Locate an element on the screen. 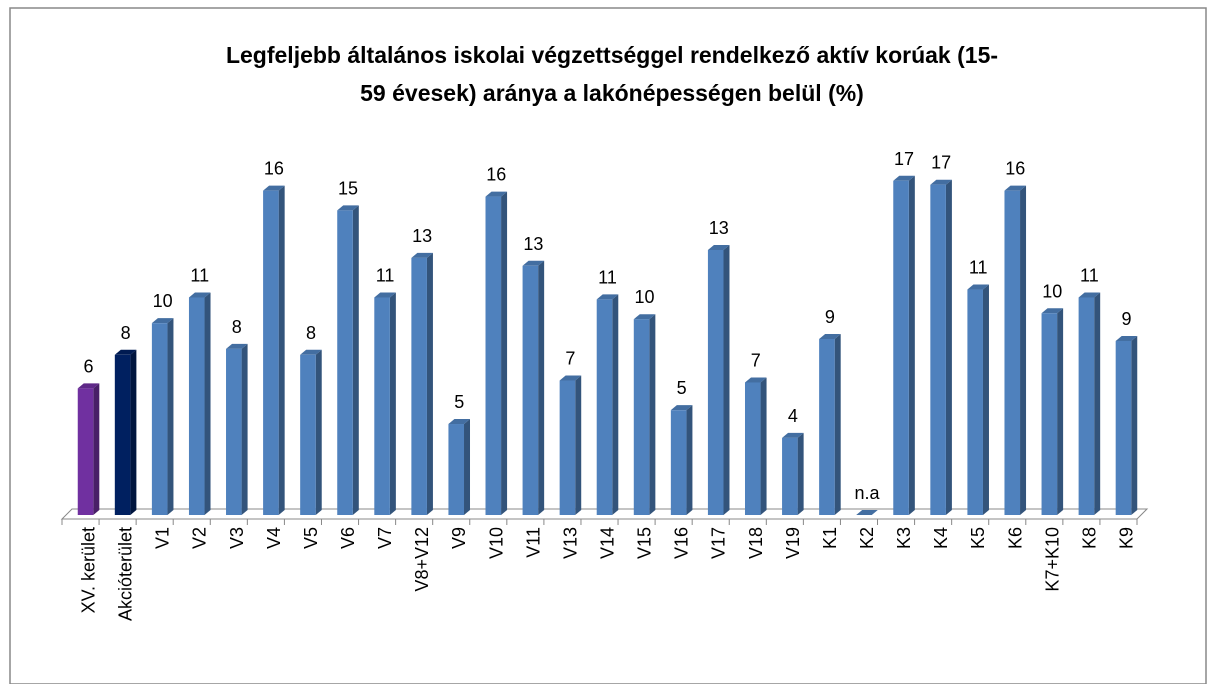 This screenshot has width=1217, height=684. x-tick-label: V15 is located at coordinates (645, 543).